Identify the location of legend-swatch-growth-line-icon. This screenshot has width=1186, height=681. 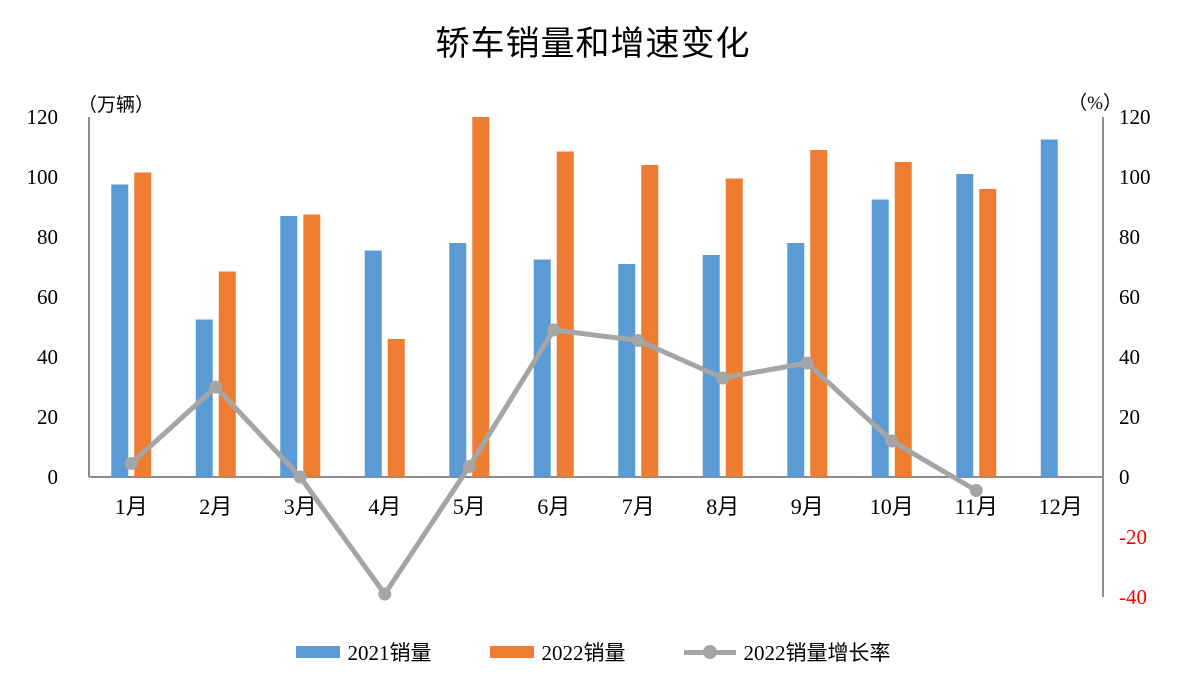
(709, 652).